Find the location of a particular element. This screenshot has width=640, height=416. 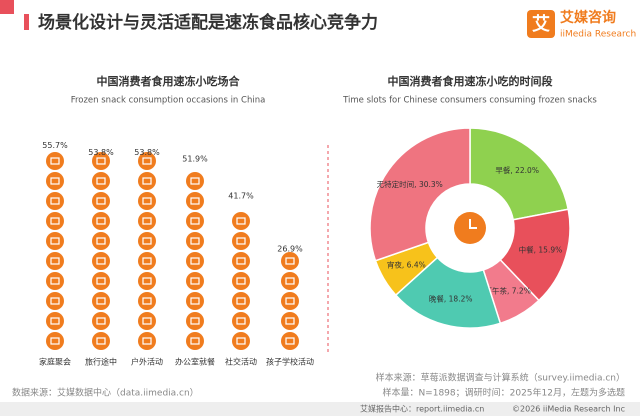

slice-label: 宵夜, 6.4% is located at coordinates (406, 265).